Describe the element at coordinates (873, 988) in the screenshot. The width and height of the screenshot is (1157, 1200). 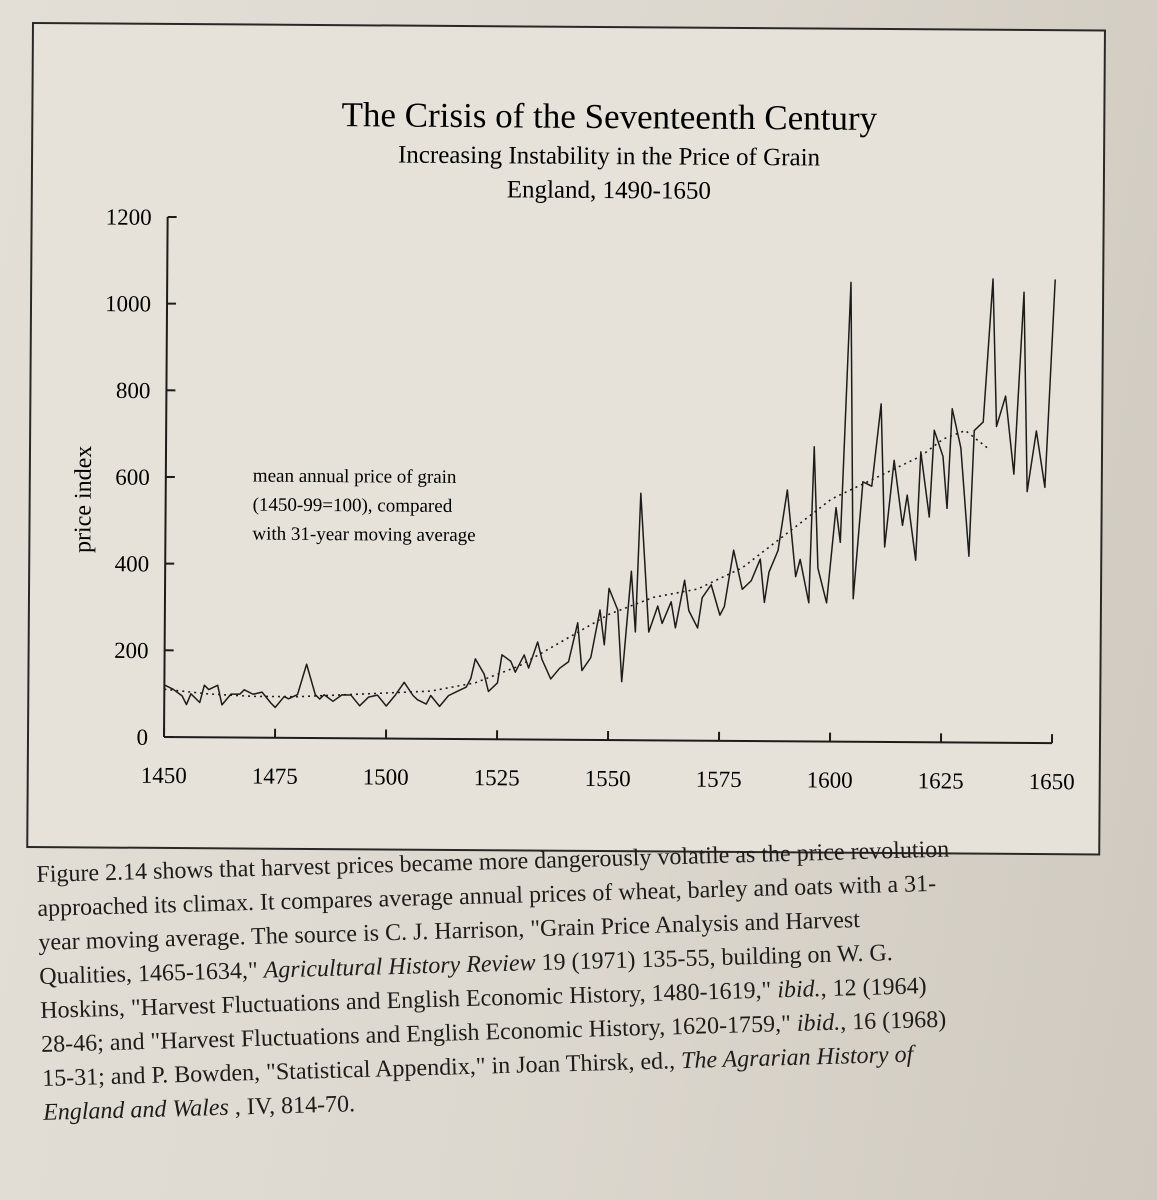
I see `caption-text: , 12 (1964)` at that location.